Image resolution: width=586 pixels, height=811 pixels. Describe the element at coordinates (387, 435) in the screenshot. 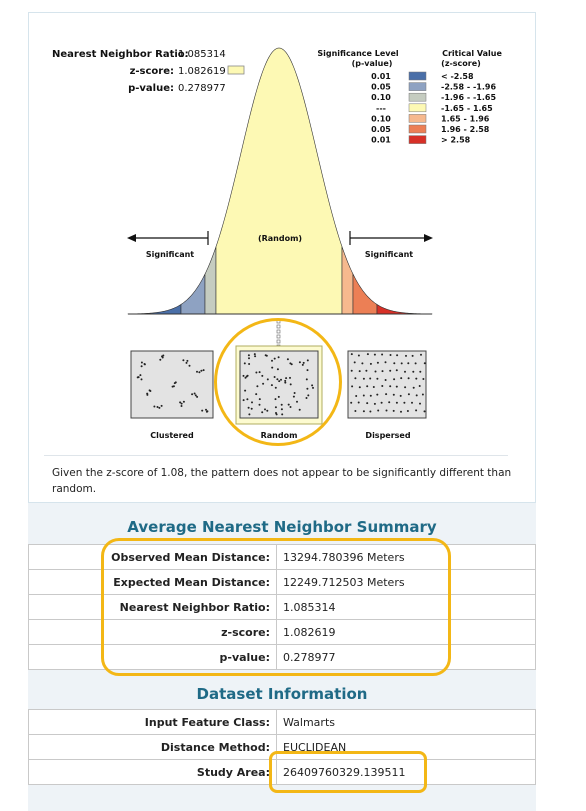

I see `dispersed-label: Dispersed` at that location.